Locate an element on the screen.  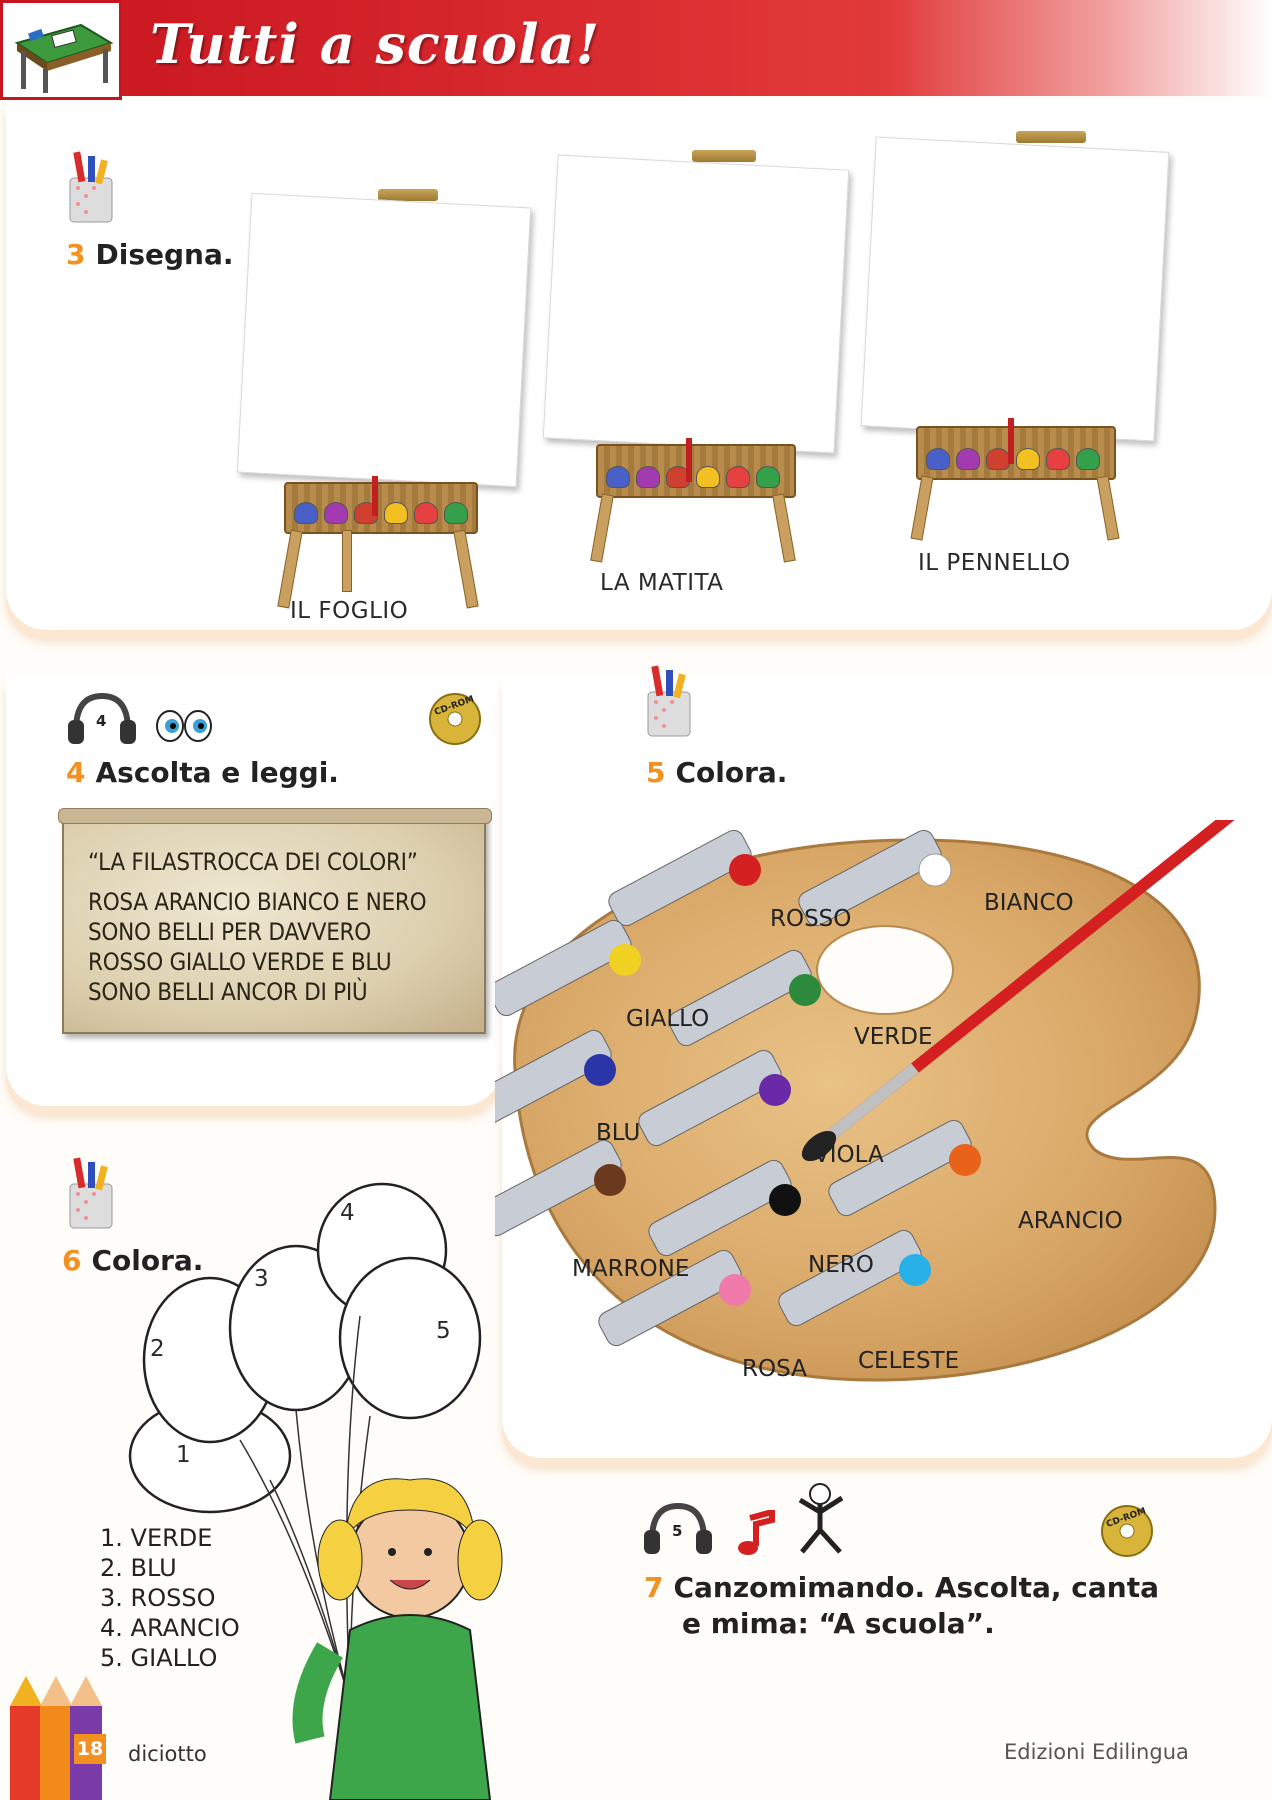
paint-tube-rosa is located at coordinates (674, 1298).